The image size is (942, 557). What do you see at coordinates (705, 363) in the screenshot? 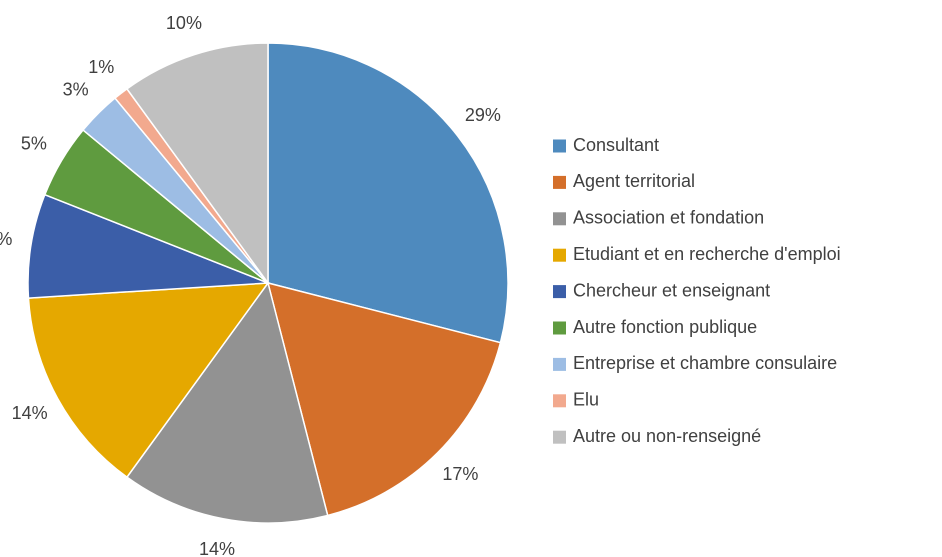
I see `legend-label: Entreprise et chambre consulaire` at bounding box center [705, 363].